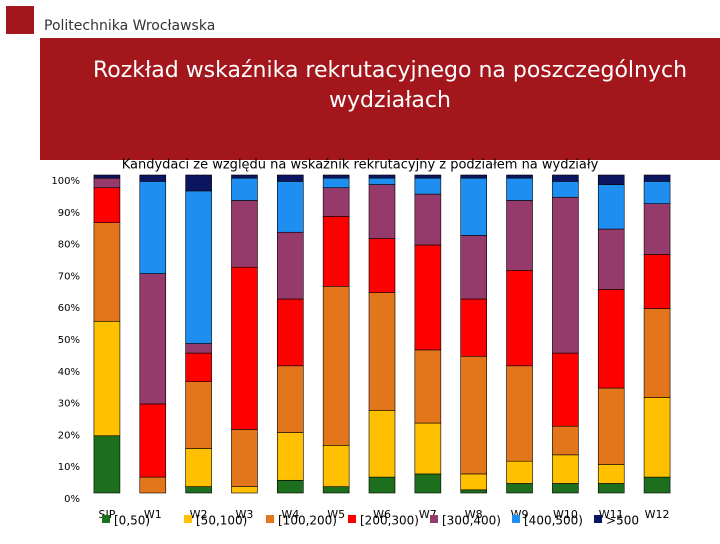  What do you see at coordinates (69, 340) in the screenshot?
I see `y-tick-label: 50%` at bounding box center [69, 340].